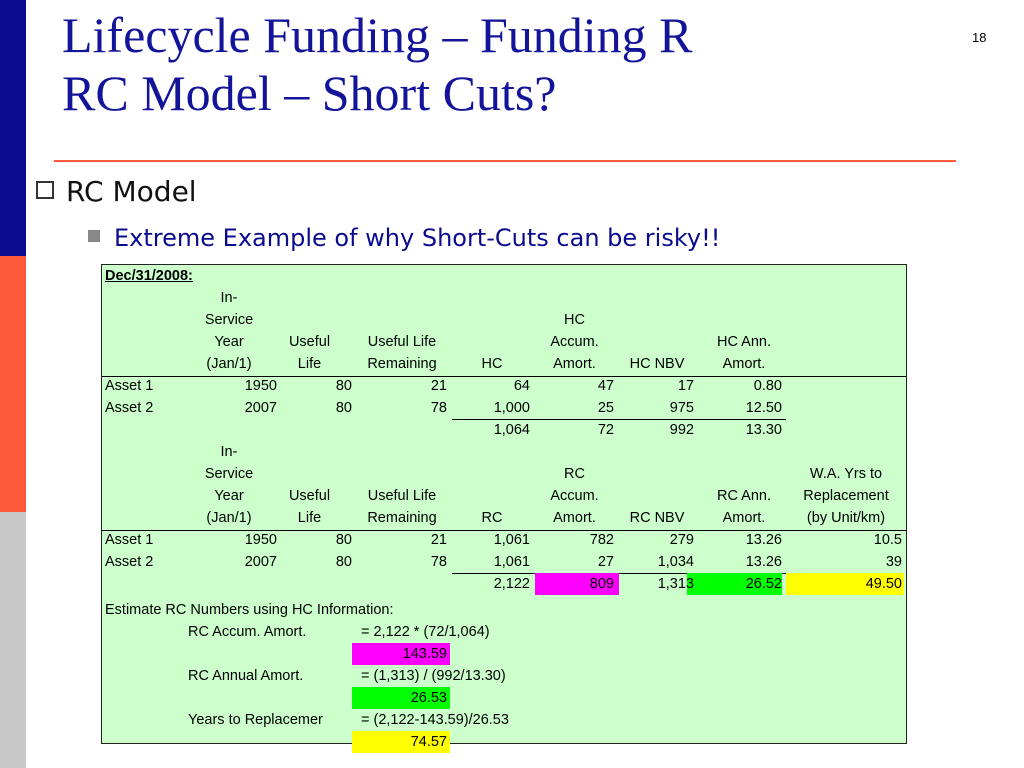 This screenshot has height=768, width=1024. Describe the element at coordinates (13, 640) in the screenshot. I see `side-bar-gray` at that location.